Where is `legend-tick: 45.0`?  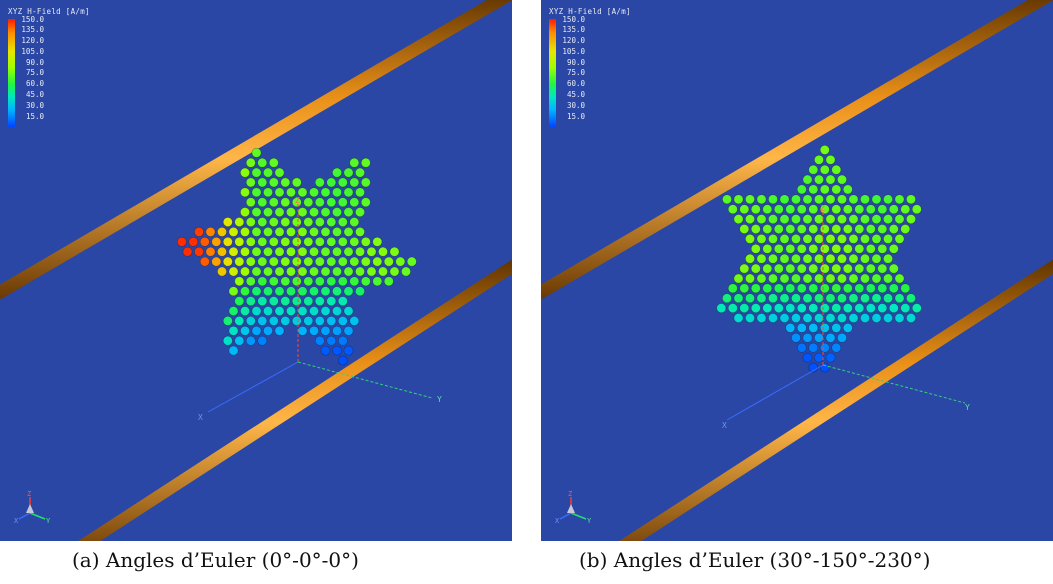
legend-tick: 45.0 is located at coordinates (34, 95).